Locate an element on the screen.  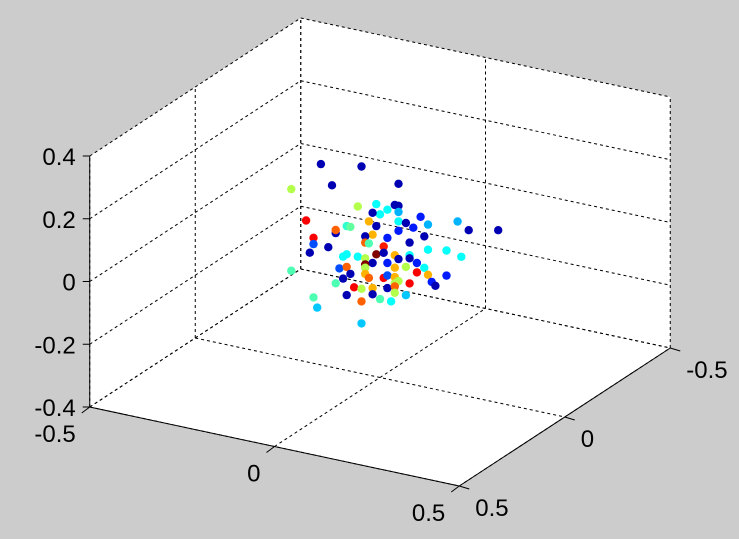
z-tick-label: -0.4 is located at coordinates (54, 408).